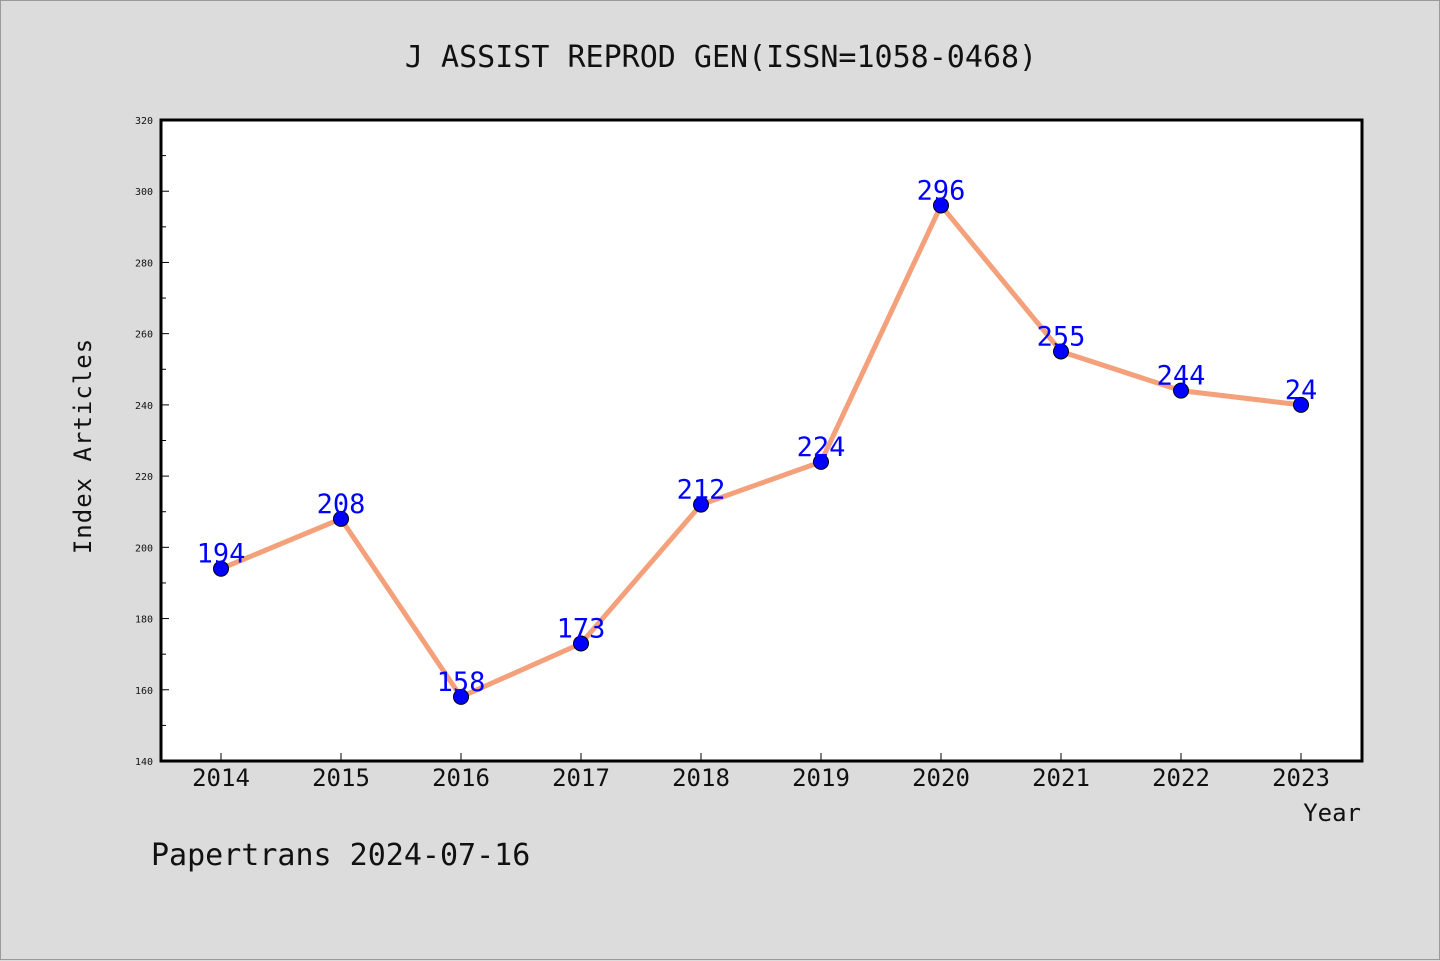 The width and height of the screenshot is (1440, 961). Describe the element at coordinates (821, 778) in the screenshot. I see `x-tick-label: 2019` at that location.